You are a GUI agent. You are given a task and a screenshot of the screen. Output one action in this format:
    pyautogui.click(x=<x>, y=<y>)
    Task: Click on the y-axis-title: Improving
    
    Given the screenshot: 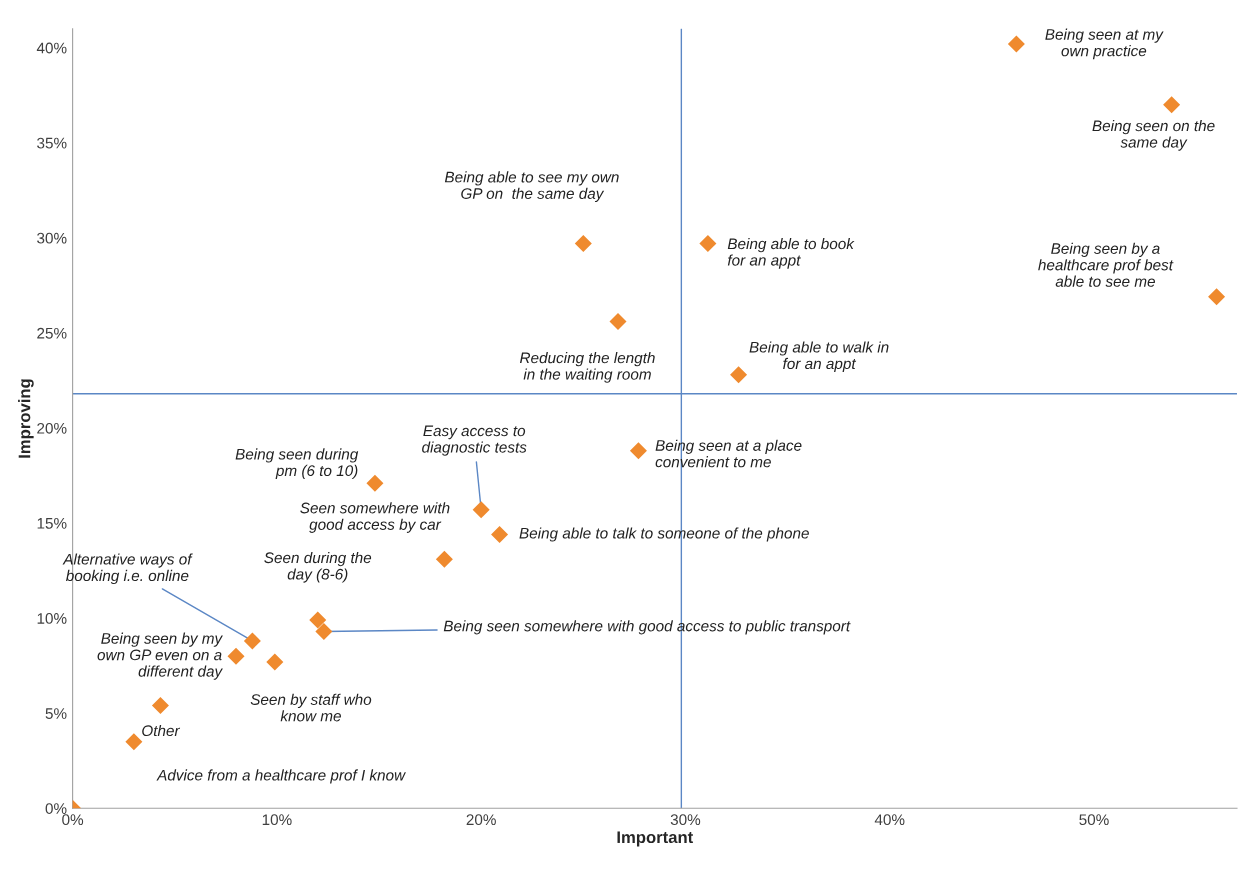 What is the action you would take?
    pyautogui.click(x=26, y=418)
    